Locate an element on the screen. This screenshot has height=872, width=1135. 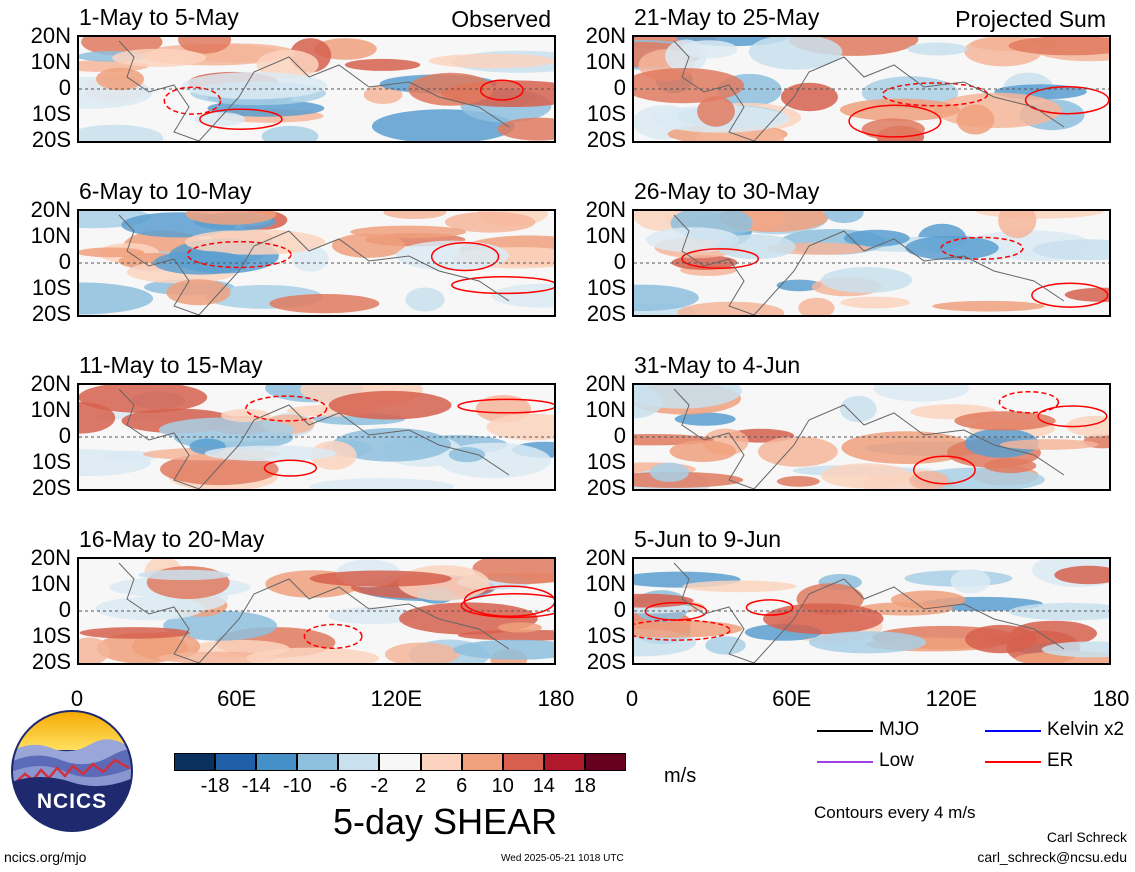
chart-title: 5-day SHEAR is located at coordinates (445, 821).